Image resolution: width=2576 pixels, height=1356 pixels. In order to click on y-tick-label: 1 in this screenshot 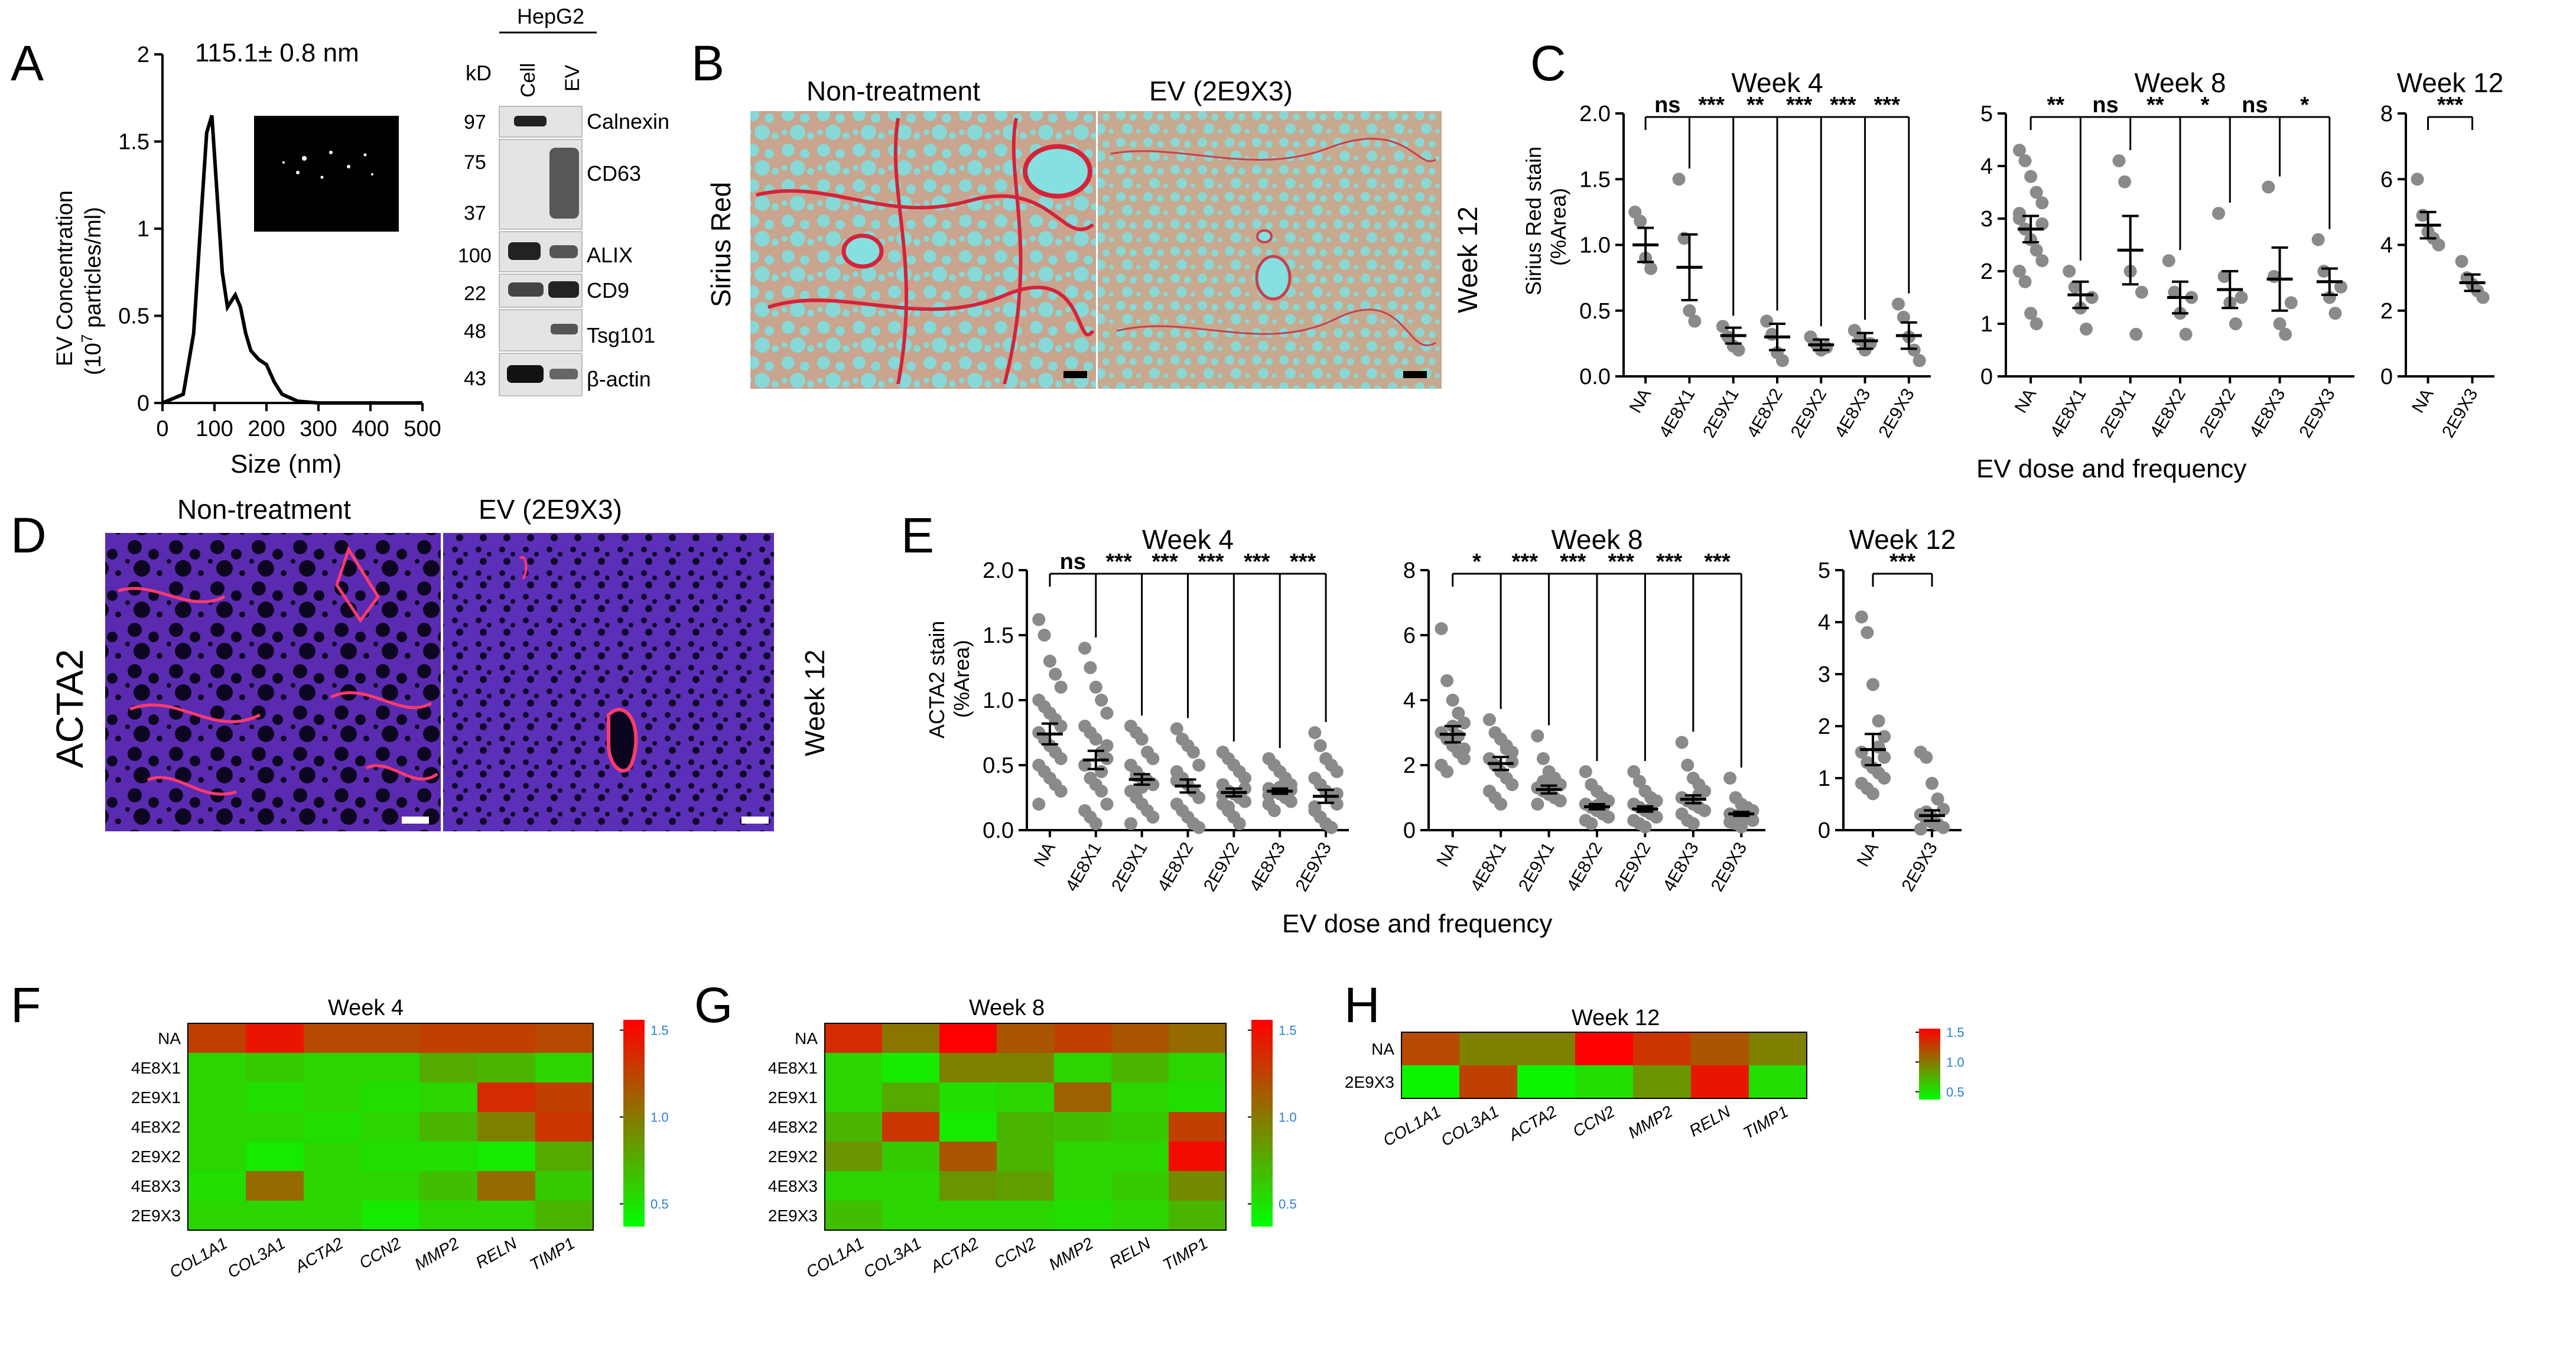, I will do `click(1824, 779)`.